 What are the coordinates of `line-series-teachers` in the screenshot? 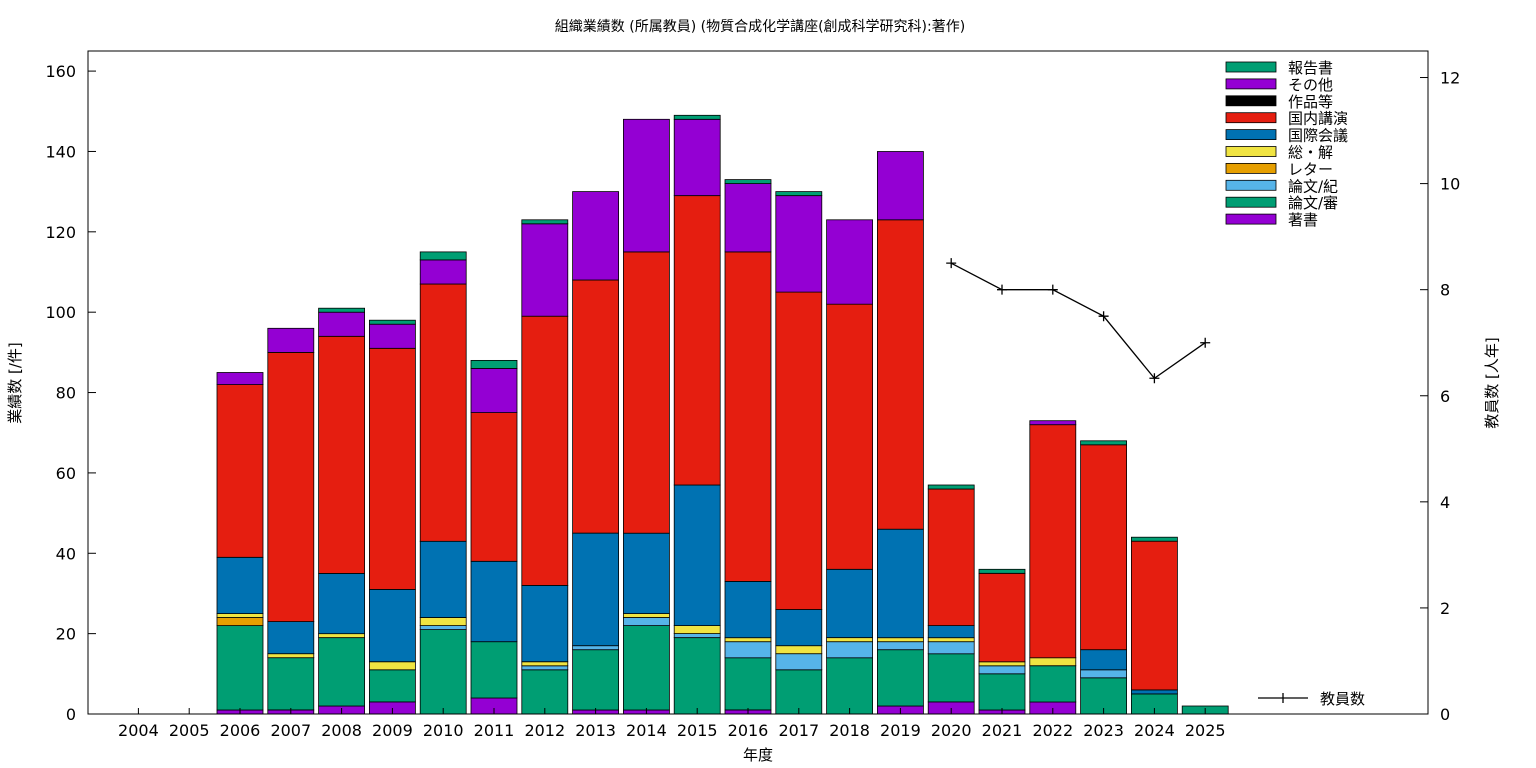 It's located at (1078, 321).